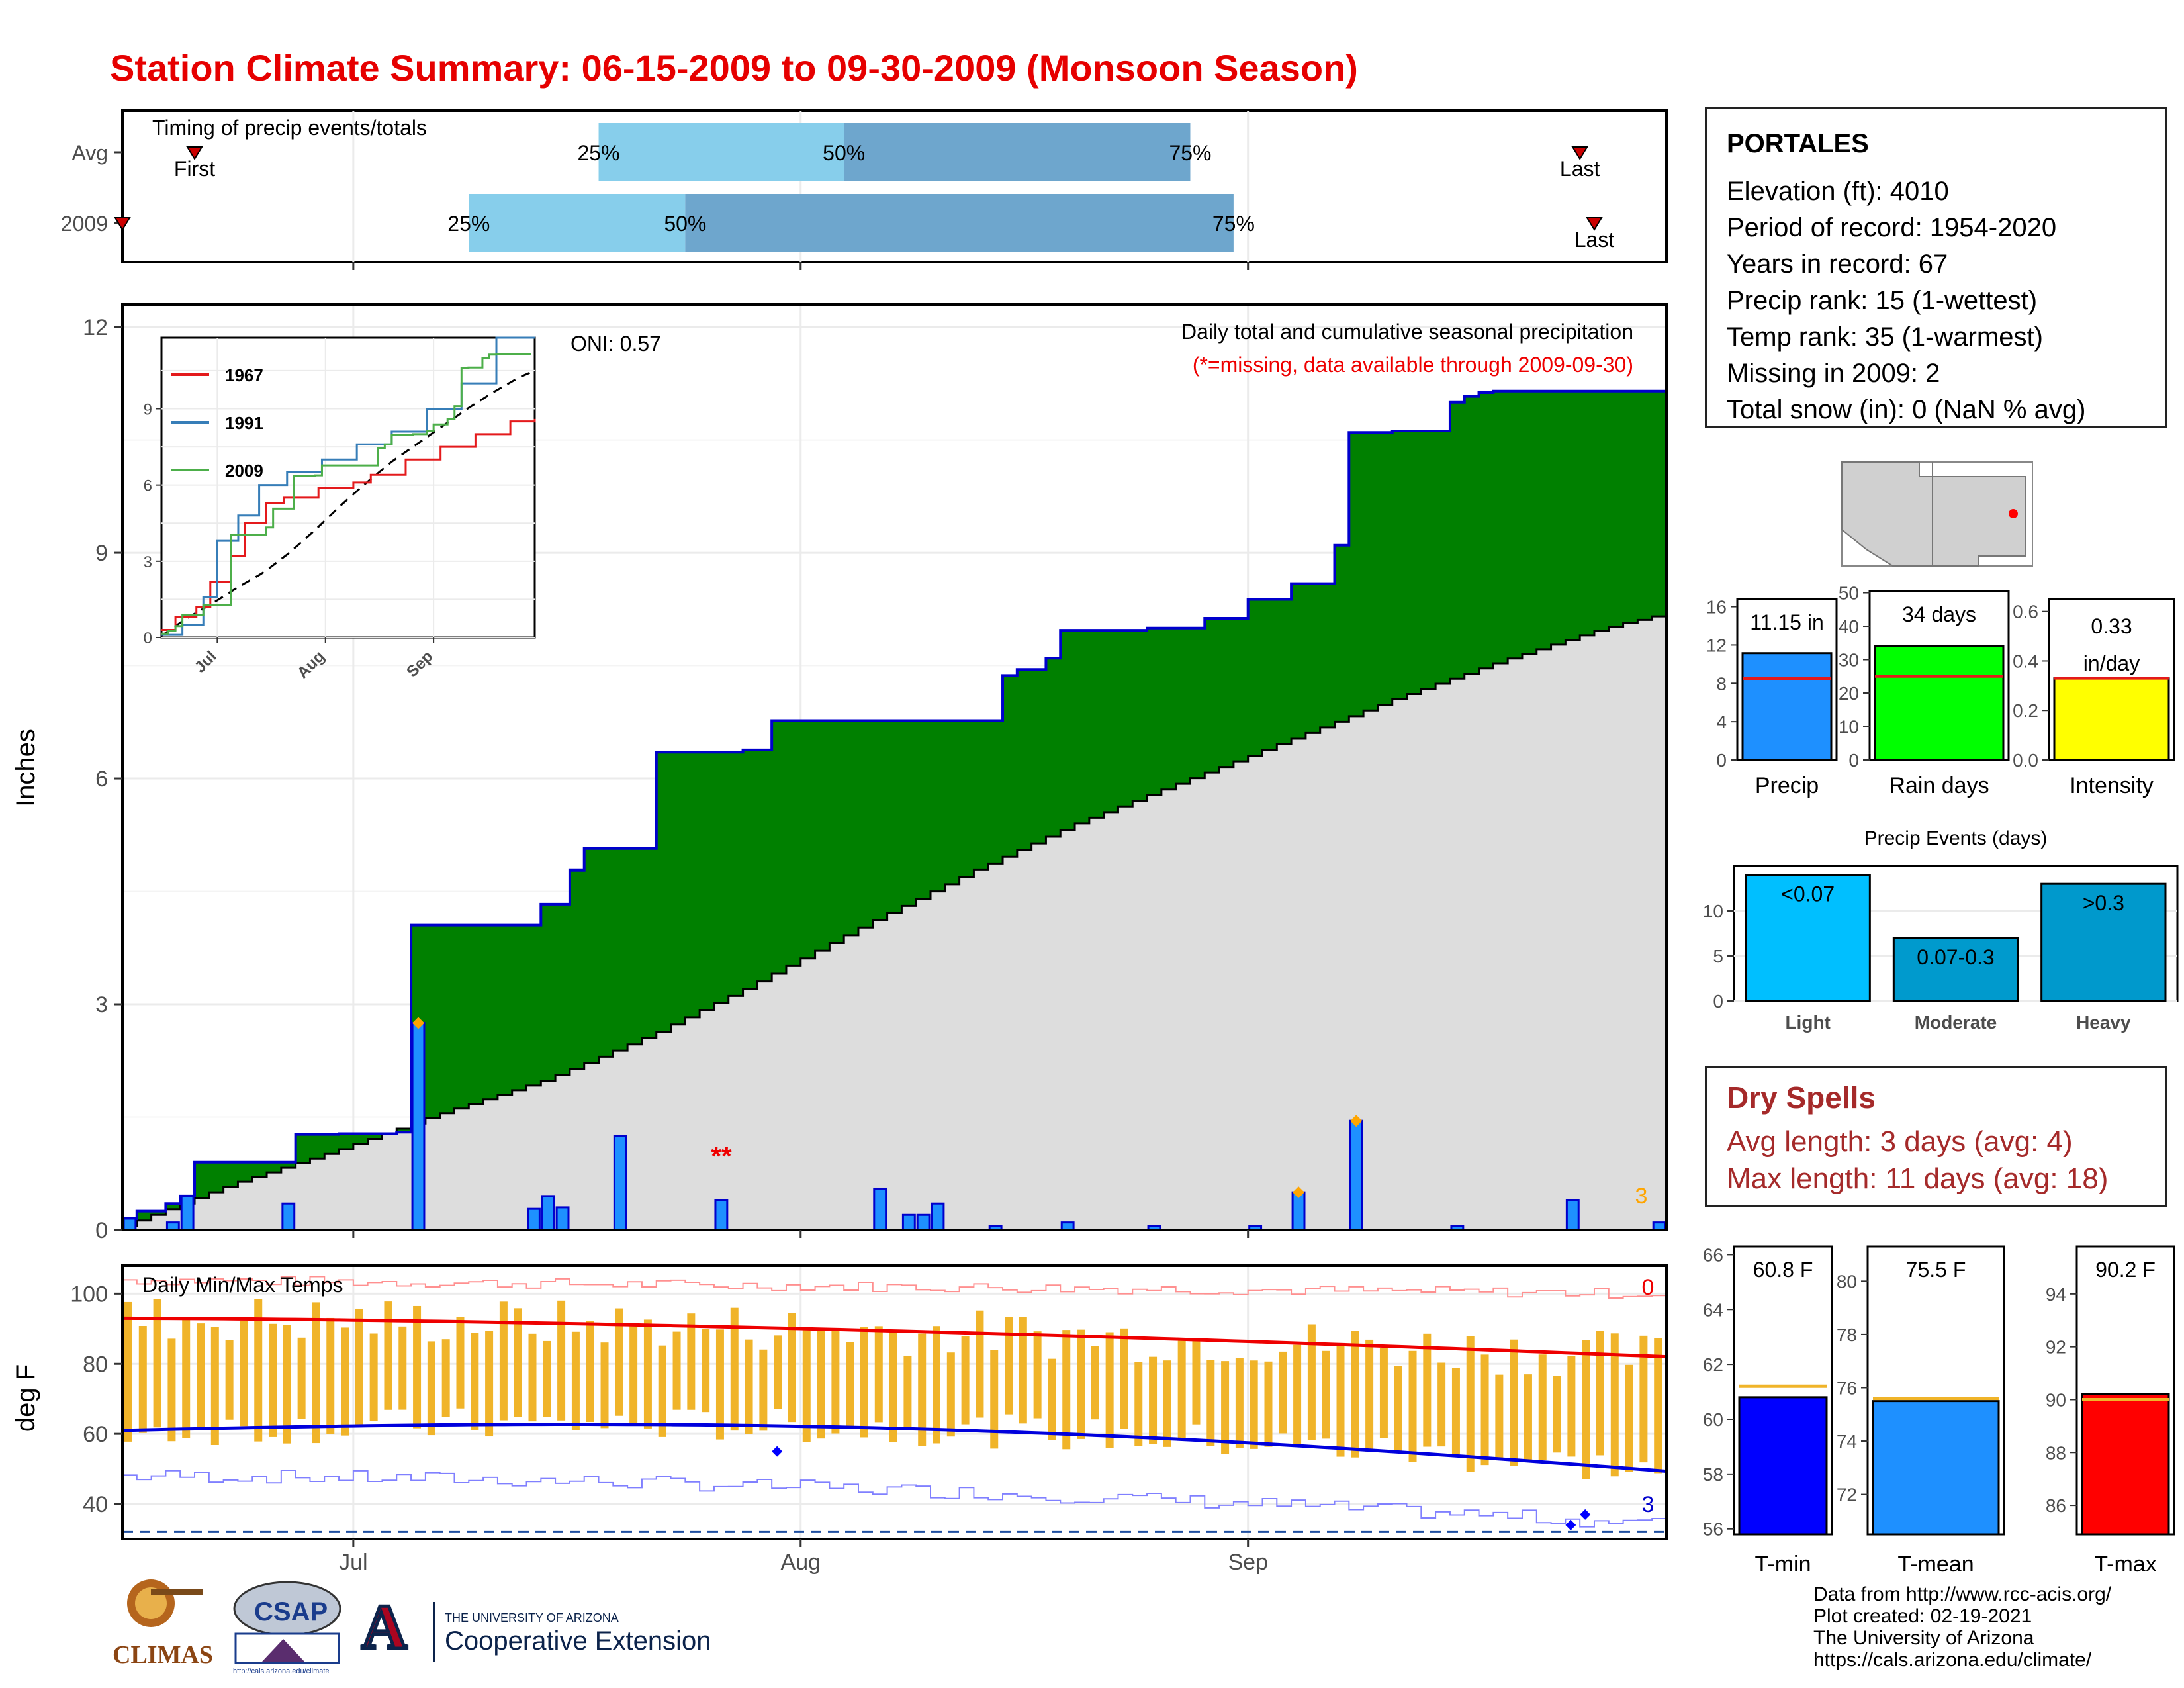  I want to click on events-bar-label: 0.07-0.3, so click(1955, 957).